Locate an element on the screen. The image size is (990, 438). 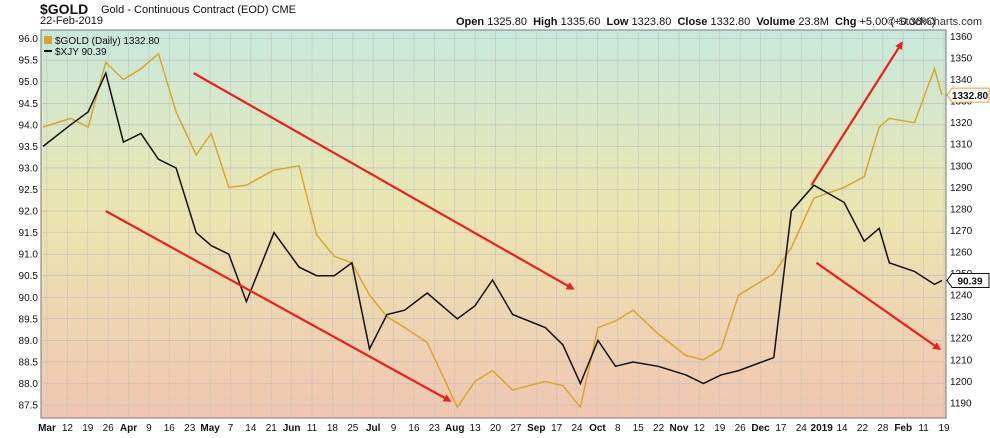
left-tick-label: 92.0 is located at coordinates (29, 212).